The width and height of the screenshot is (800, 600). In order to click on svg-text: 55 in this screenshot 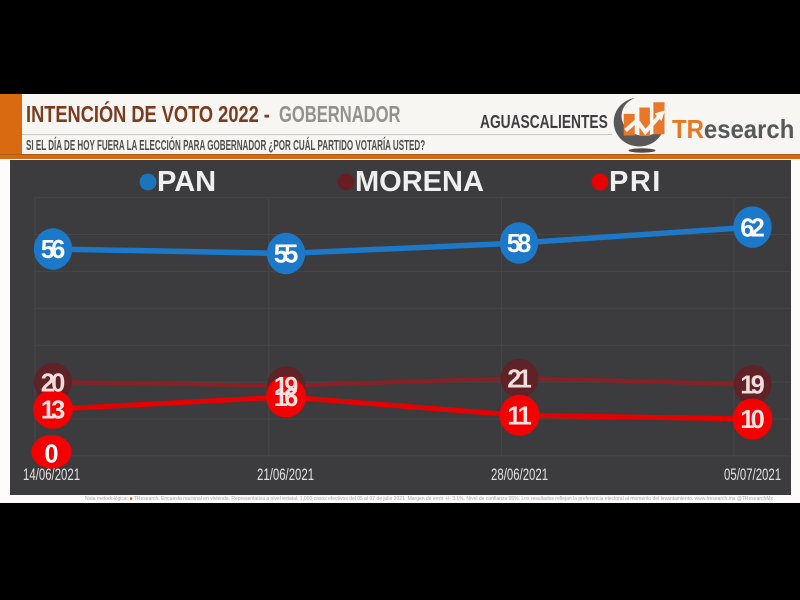, I will do `click(286, 255)`.